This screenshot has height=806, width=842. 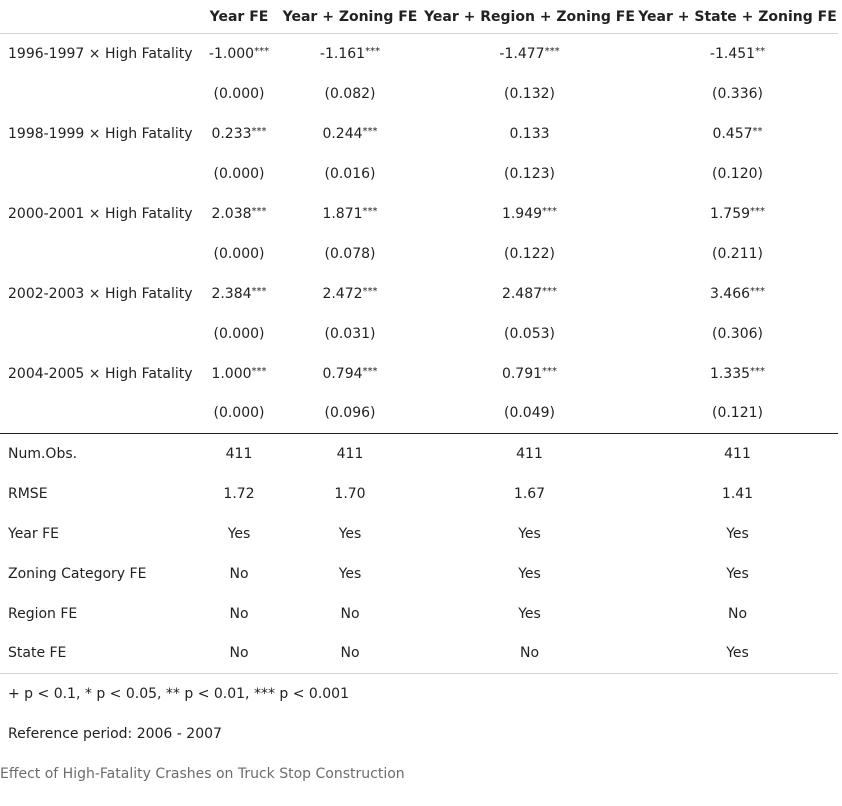 What do you see at coordinates (350, 493) in the screenshot?
I see `gof-value-cell: 1.70` at bounding box center [350, 493].